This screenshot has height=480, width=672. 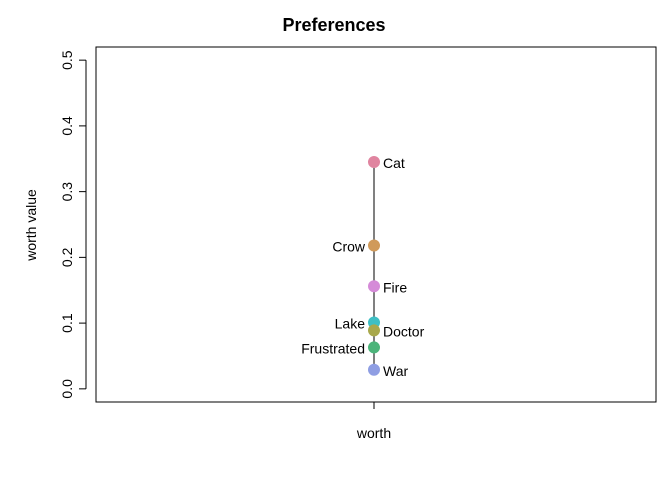 What do you see at coordinates (73, 224) in the screenshot?
I see `y-axis: 0.0 0.1 0.2 0.3 0.4 0.5` at bounding box center [73, 224].